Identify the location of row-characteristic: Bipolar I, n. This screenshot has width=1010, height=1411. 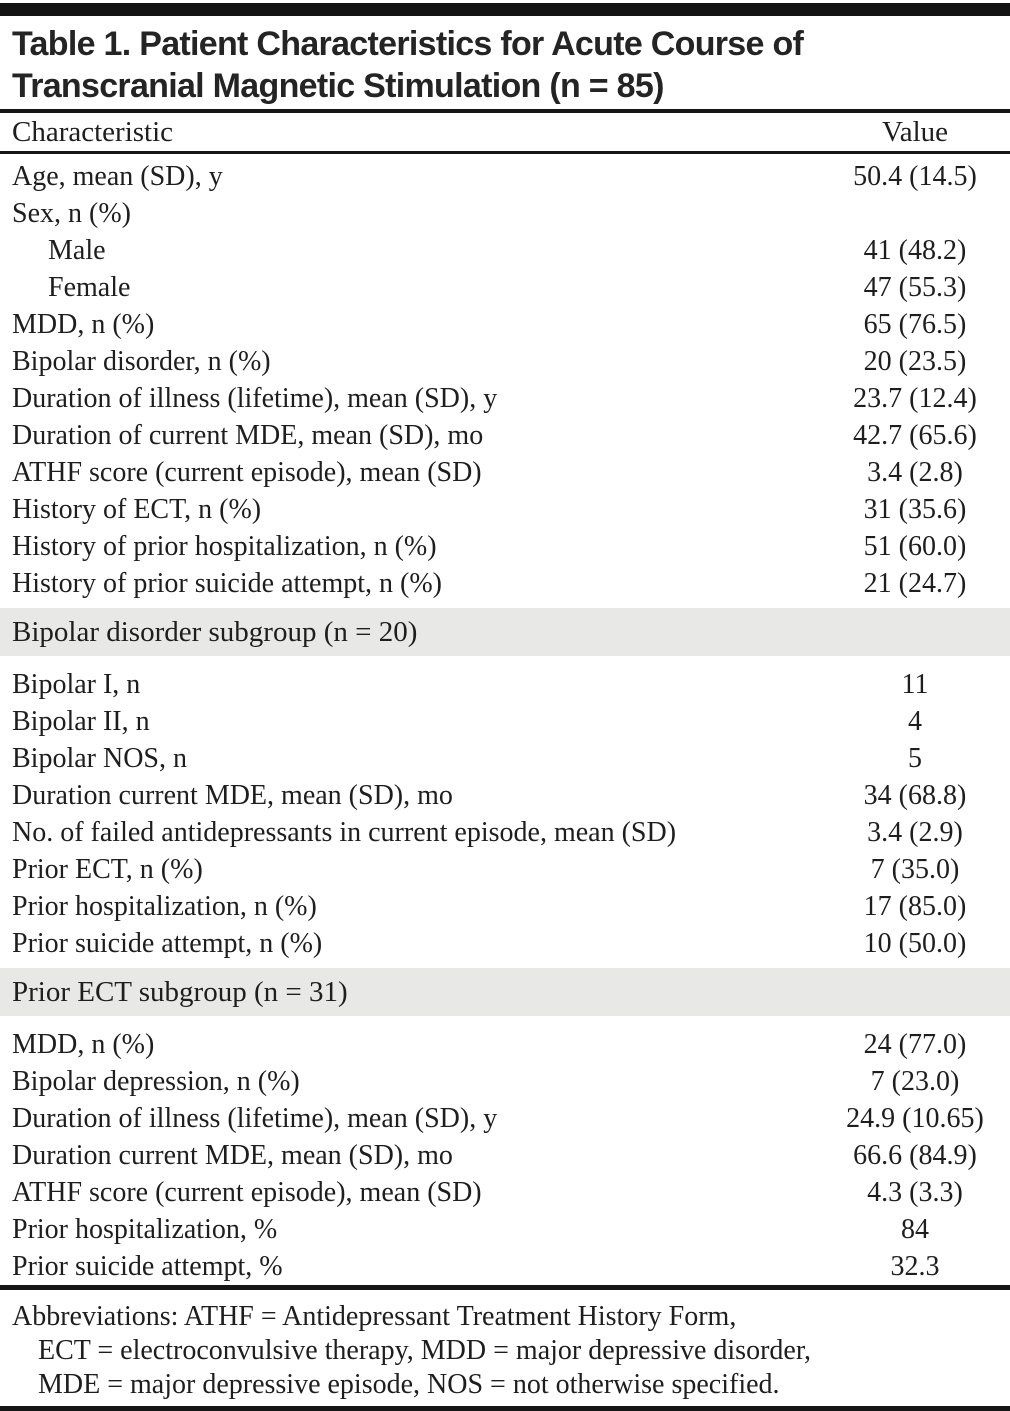
(76, 684).